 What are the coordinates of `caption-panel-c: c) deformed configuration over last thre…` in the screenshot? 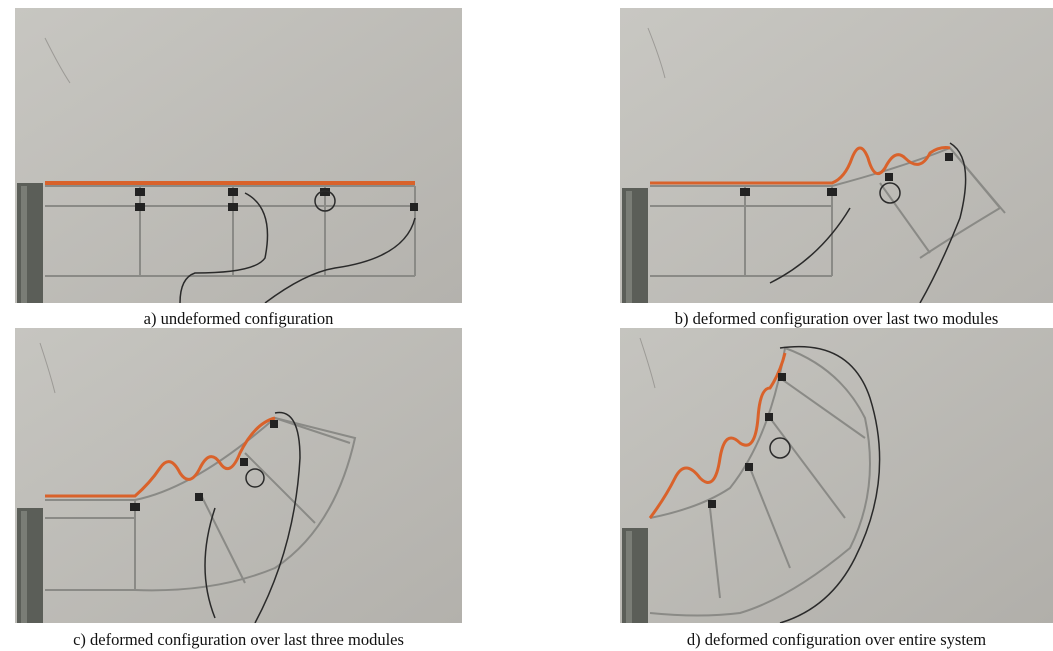 It's located at (238, 639).